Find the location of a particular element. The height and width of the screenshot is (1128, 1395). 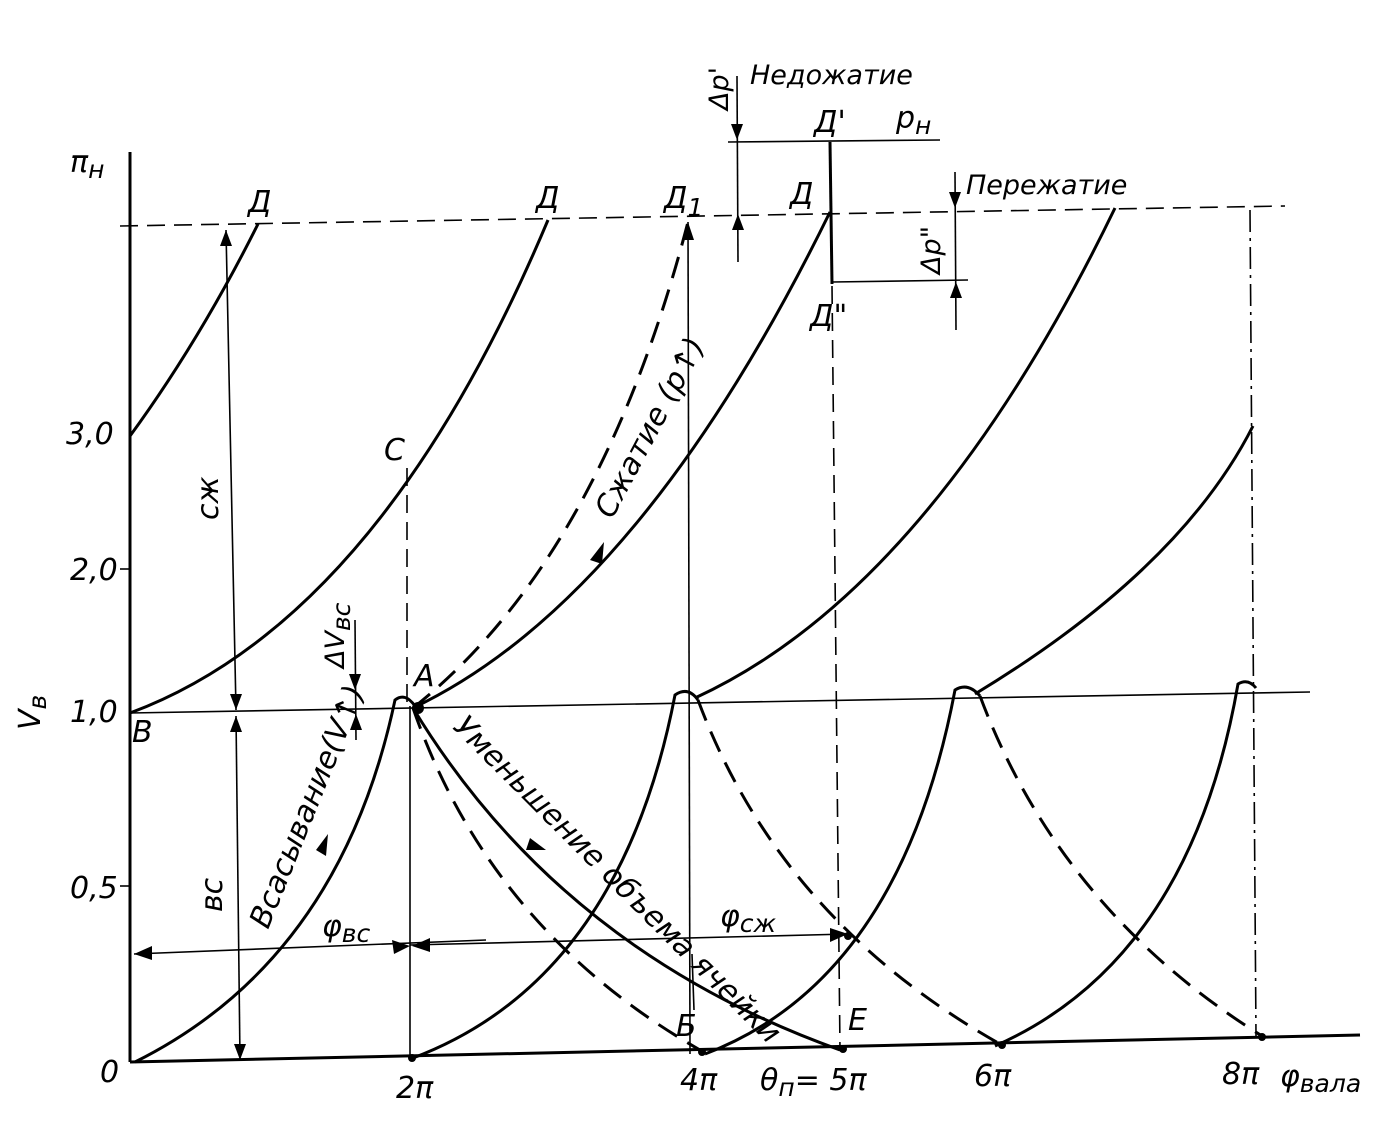

phi-vs-label: φвс is located at coordinates (346, 928).